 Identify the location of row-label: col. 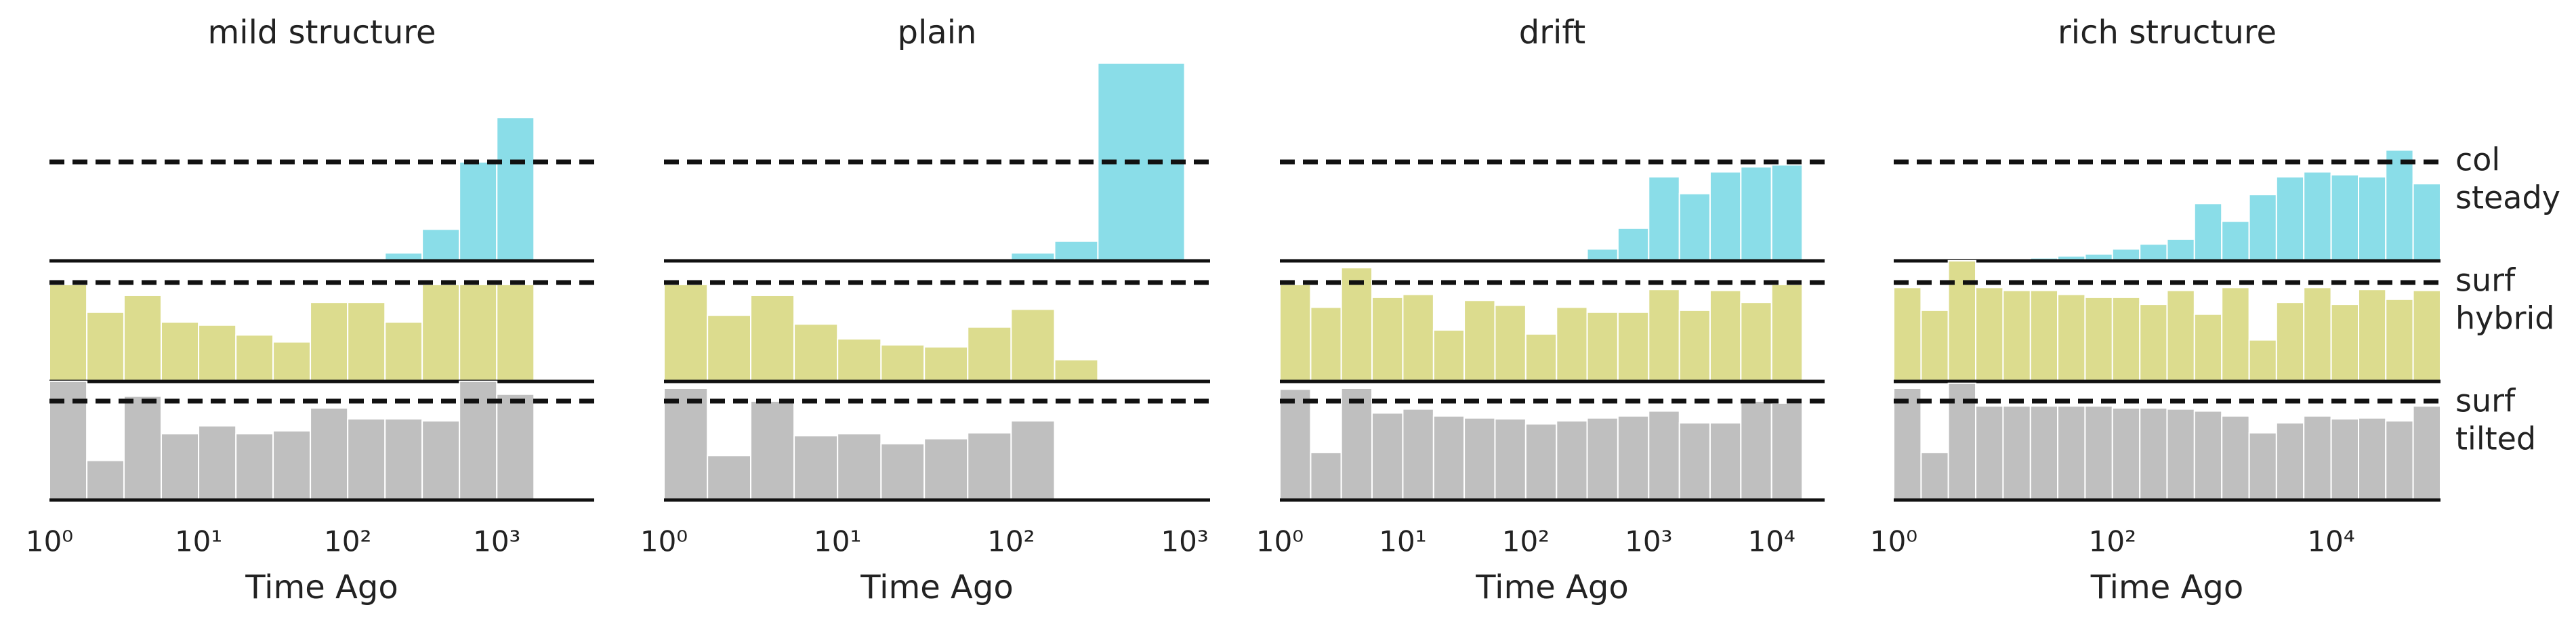
(2477, 160).